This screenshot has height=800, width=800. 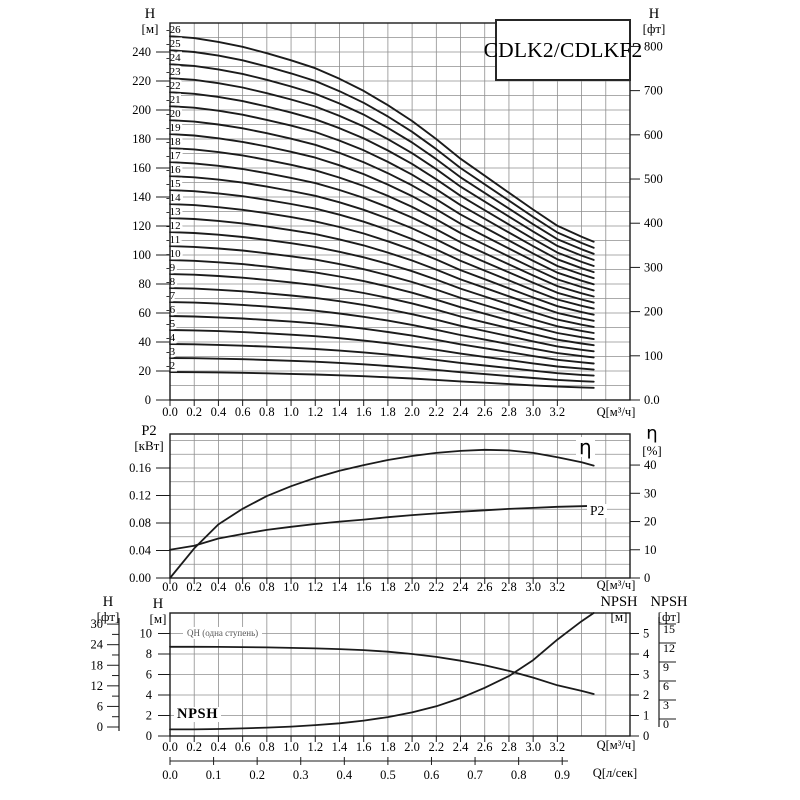 What do you see at coordinates (616, 412) in the screenshot?
I see `head-x-axis-label: Q[м³/ч]` at bounding box center [616, 412].